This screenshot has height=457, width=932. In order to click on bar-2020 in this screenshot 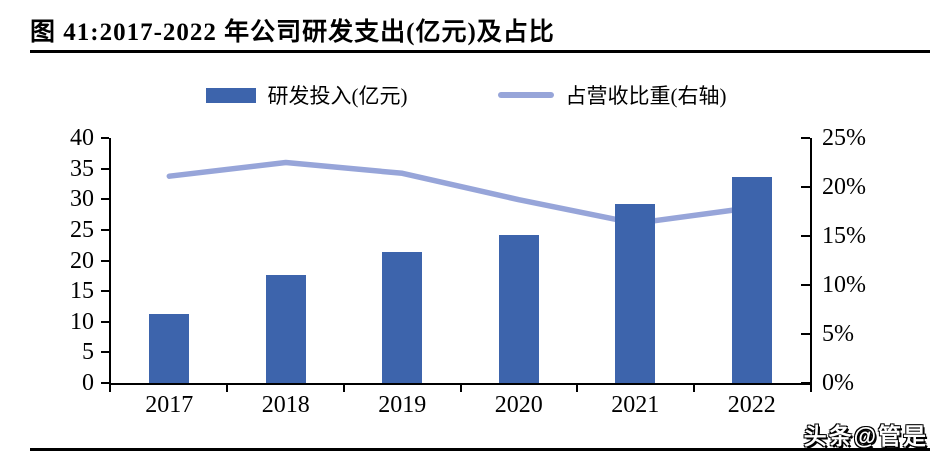, I will do `click(518, 309)`.